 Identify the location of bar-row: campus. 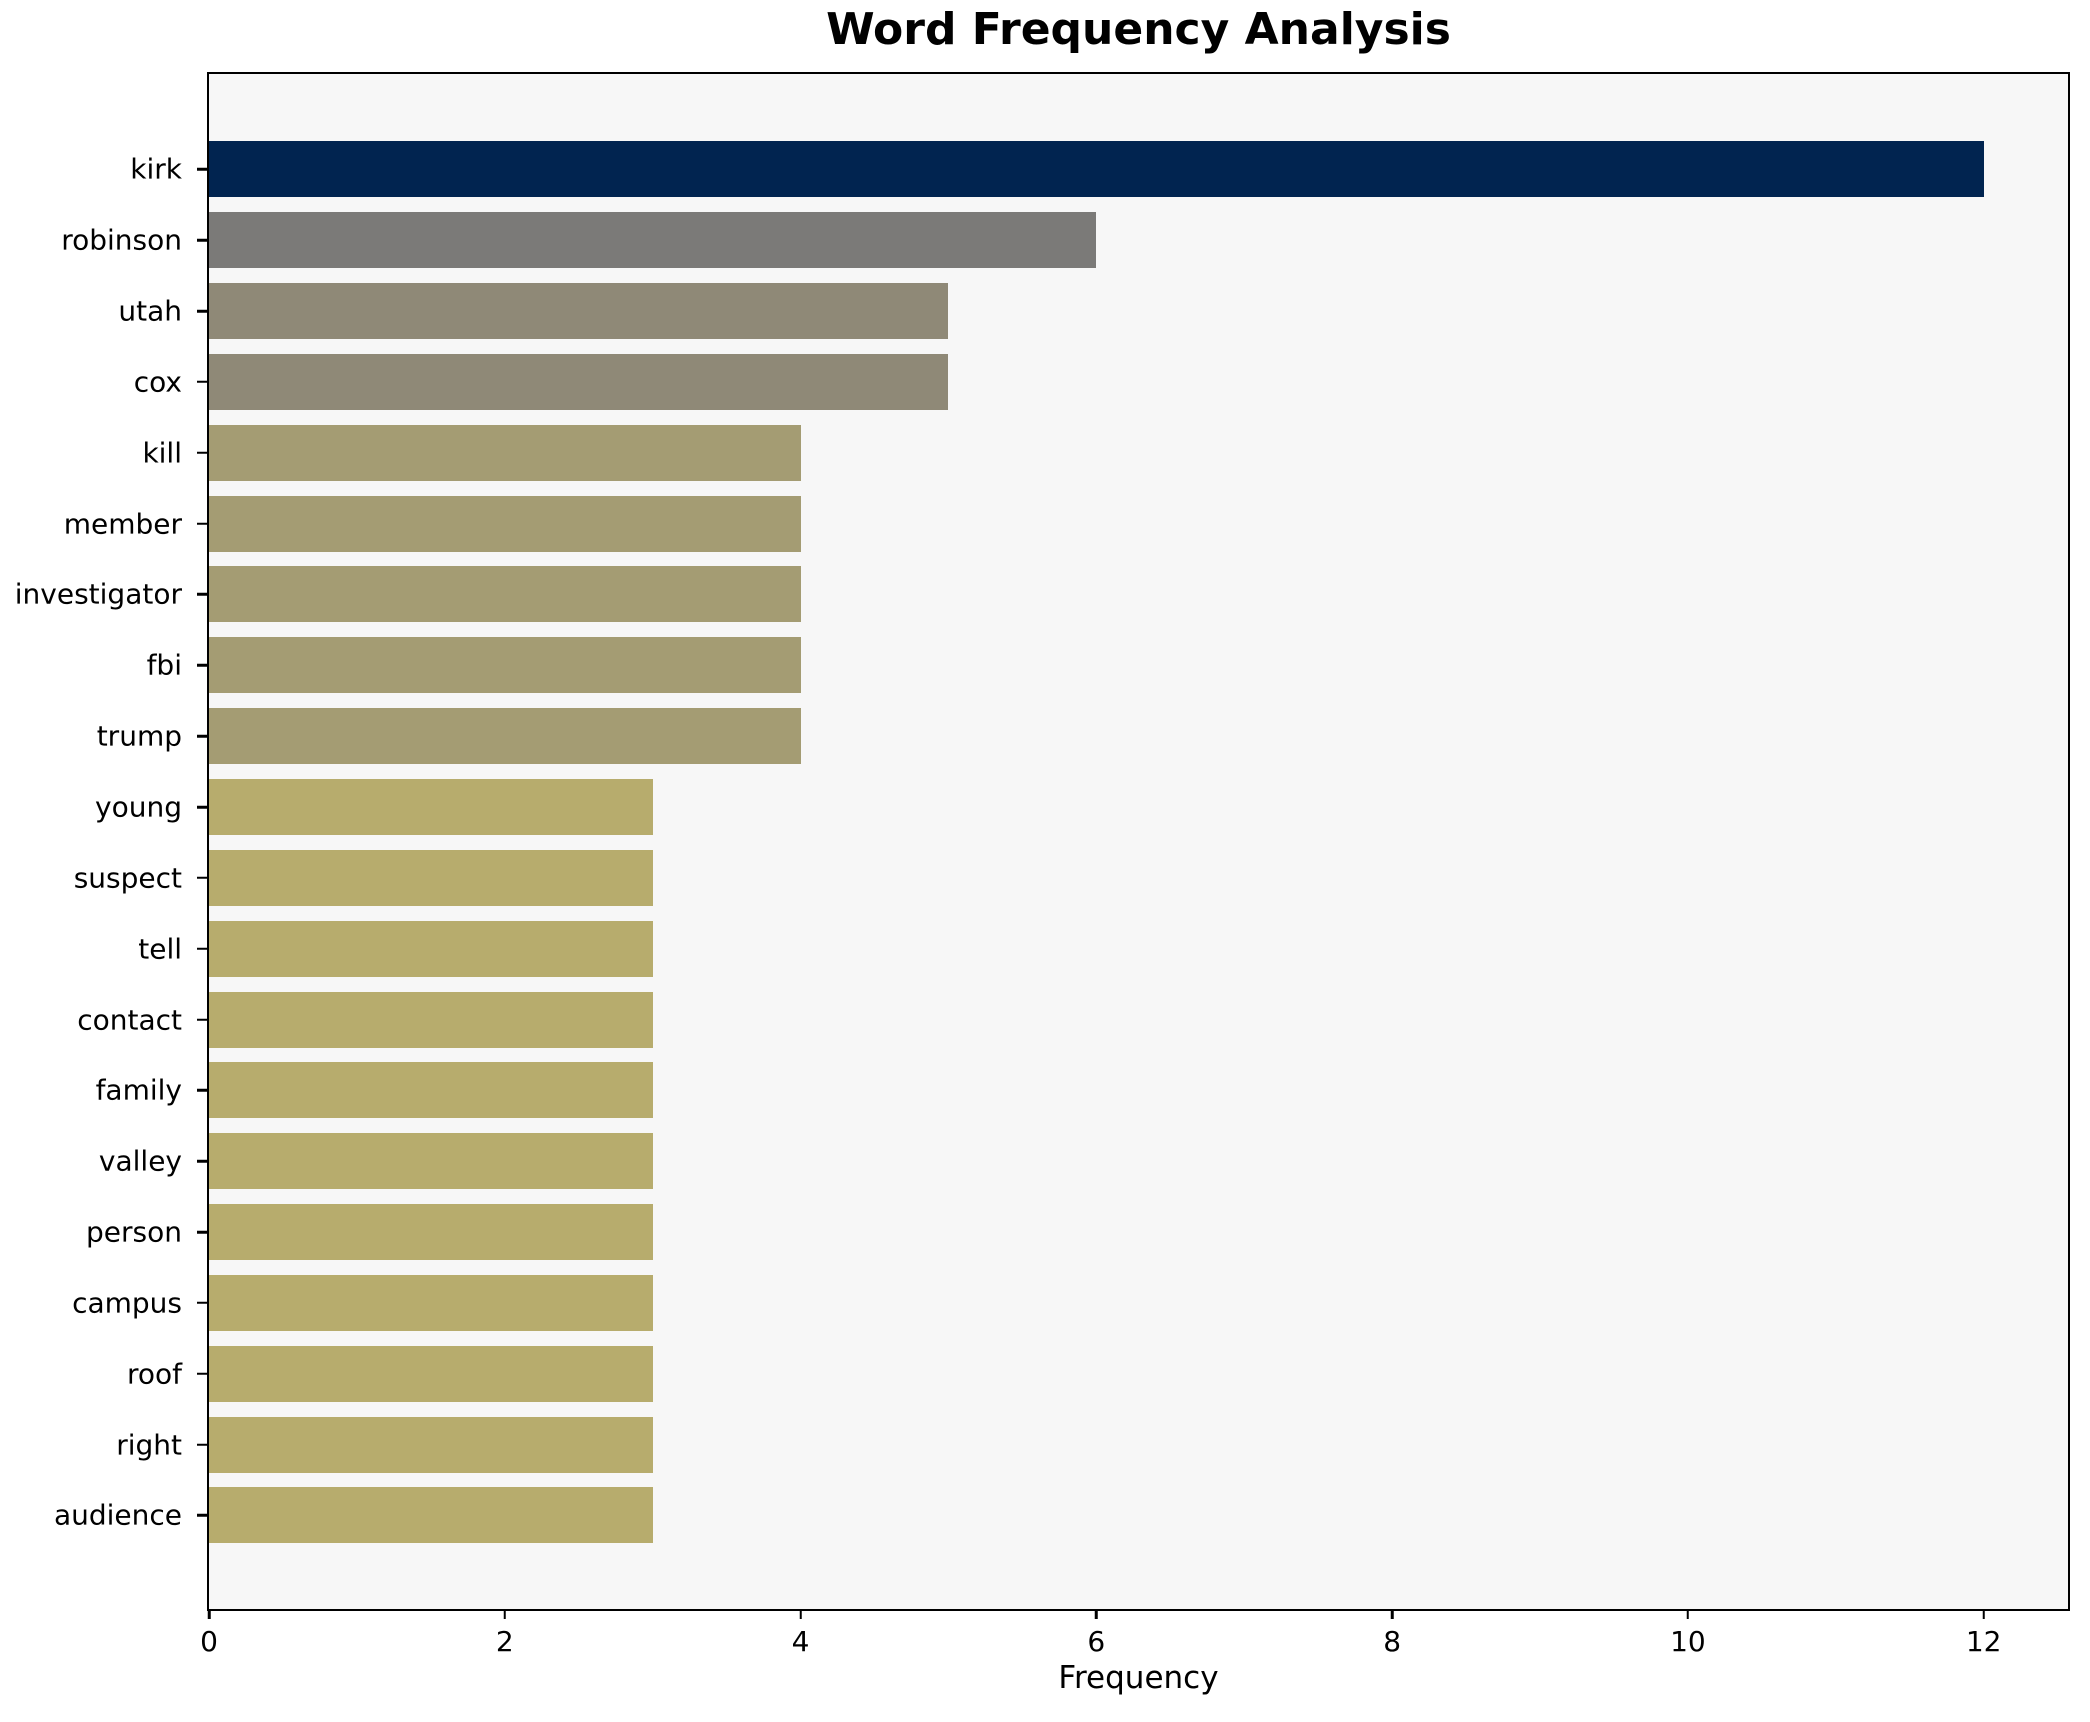
(1070, 1303).